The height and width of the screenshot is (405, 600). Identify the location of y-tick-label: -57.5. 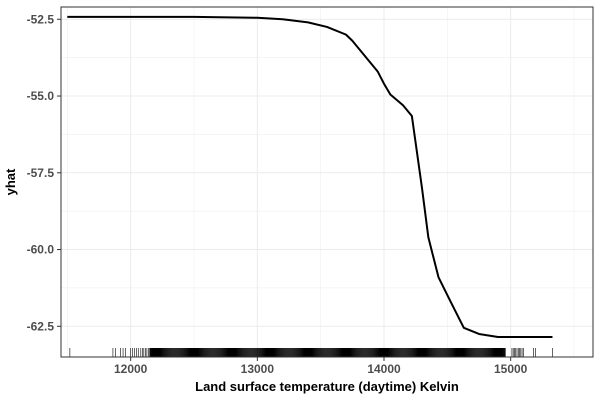
(41, 173).